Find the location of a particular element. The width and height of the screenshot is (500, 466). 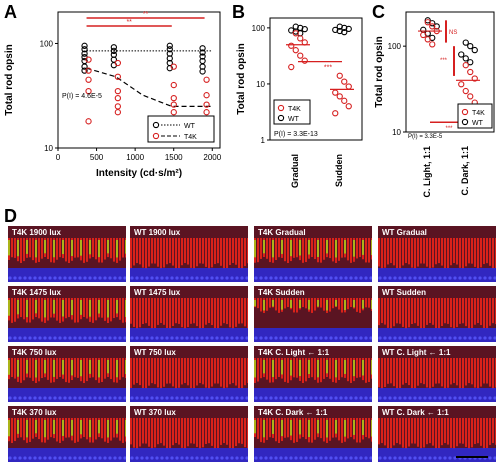

panel-letter-a: A is located at coordinates (10, 12).